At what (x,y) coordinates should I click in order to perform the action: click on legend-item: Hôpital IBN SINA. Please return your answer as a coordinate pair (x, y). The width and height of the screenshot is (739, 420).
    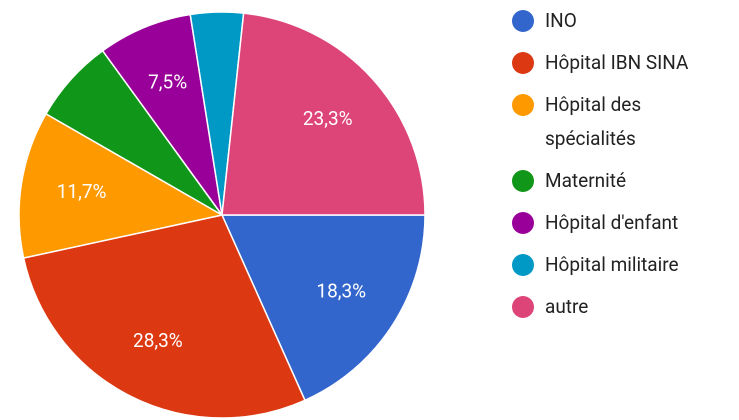
    Looking at the image, I should click on (622, 63).